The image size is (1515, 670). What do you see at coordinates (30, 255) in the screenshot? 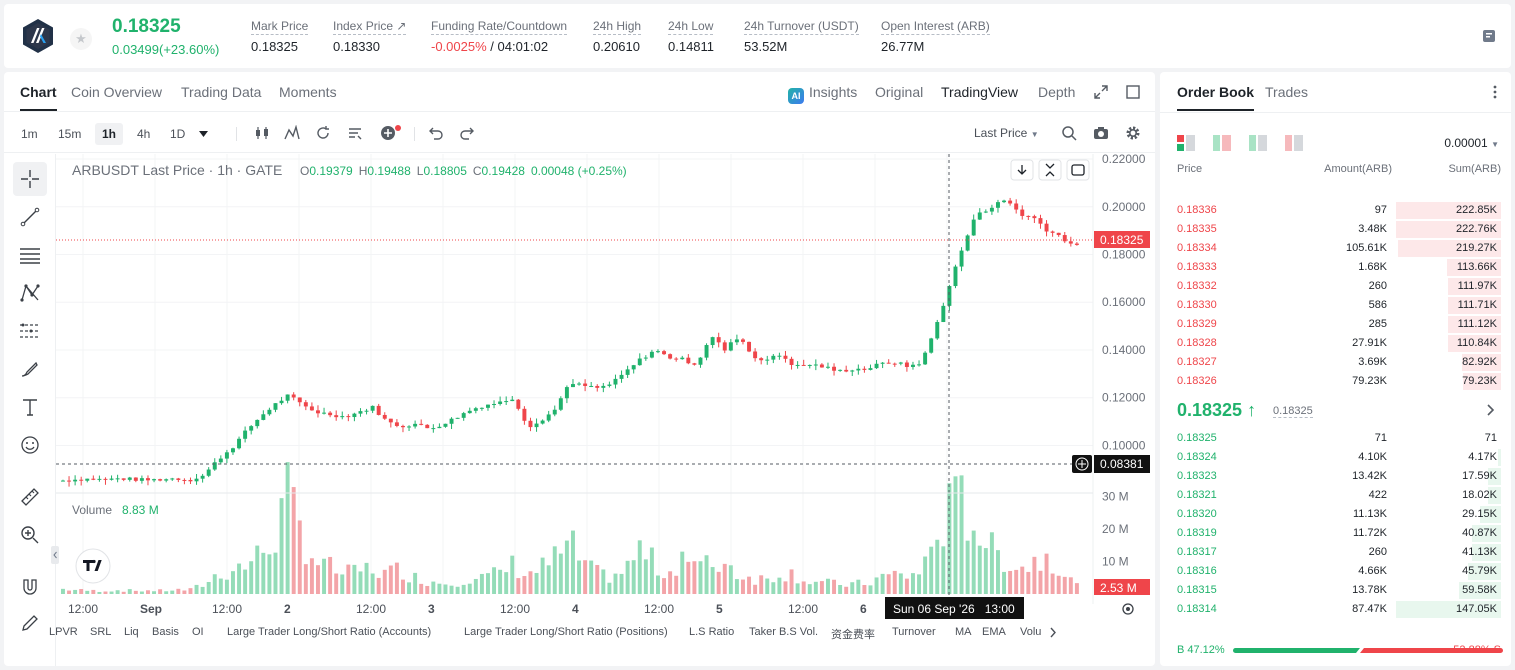
I see `fib-tool-icon` at bounding box center [30, 255].